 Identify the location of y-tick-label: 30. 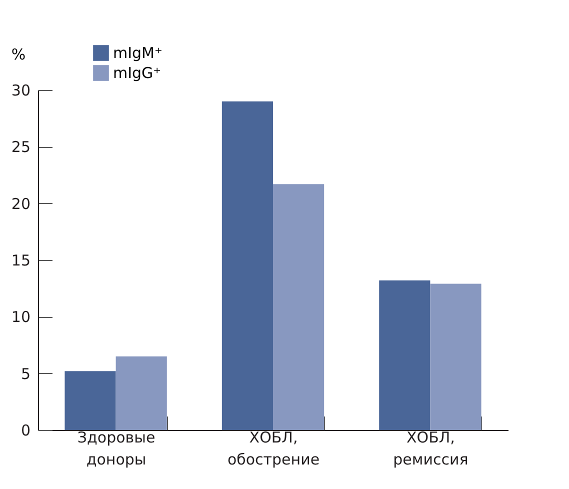
(20, 91).